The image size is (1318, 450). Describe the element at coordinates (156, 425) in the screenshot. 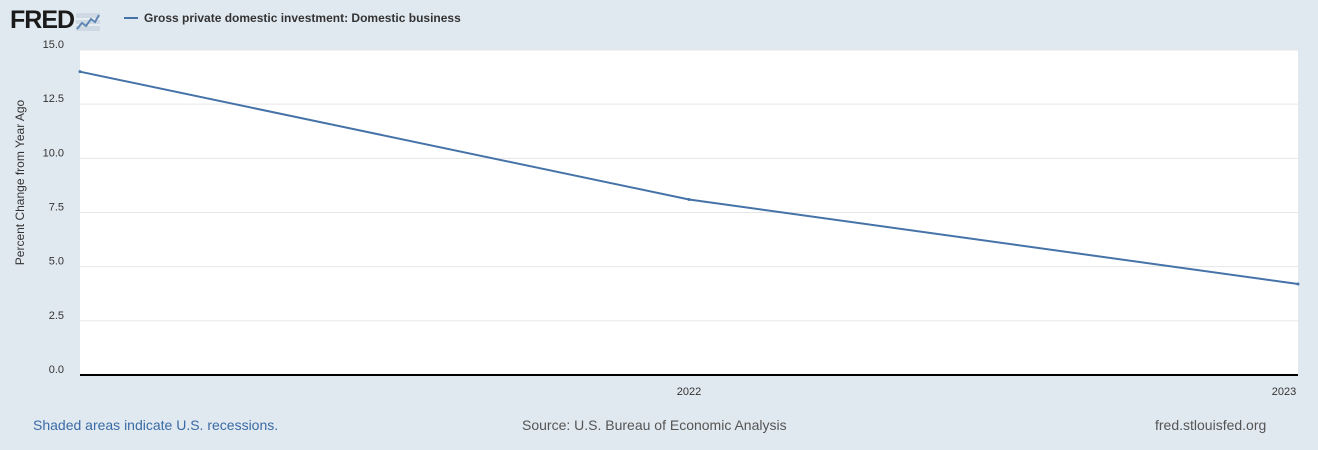

I see `recession-note-link: Shaded areas indicate U.S. recessions.` at that location.